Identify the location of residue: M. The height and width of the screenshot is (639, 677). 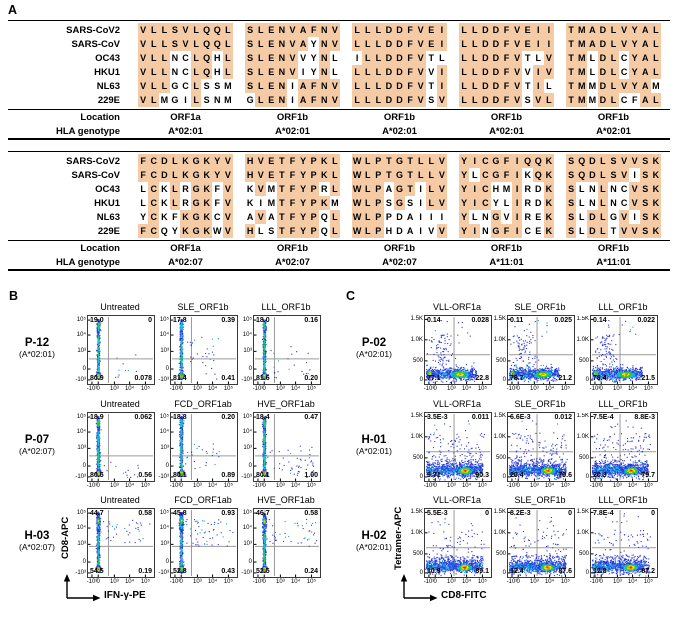
(271, 203).